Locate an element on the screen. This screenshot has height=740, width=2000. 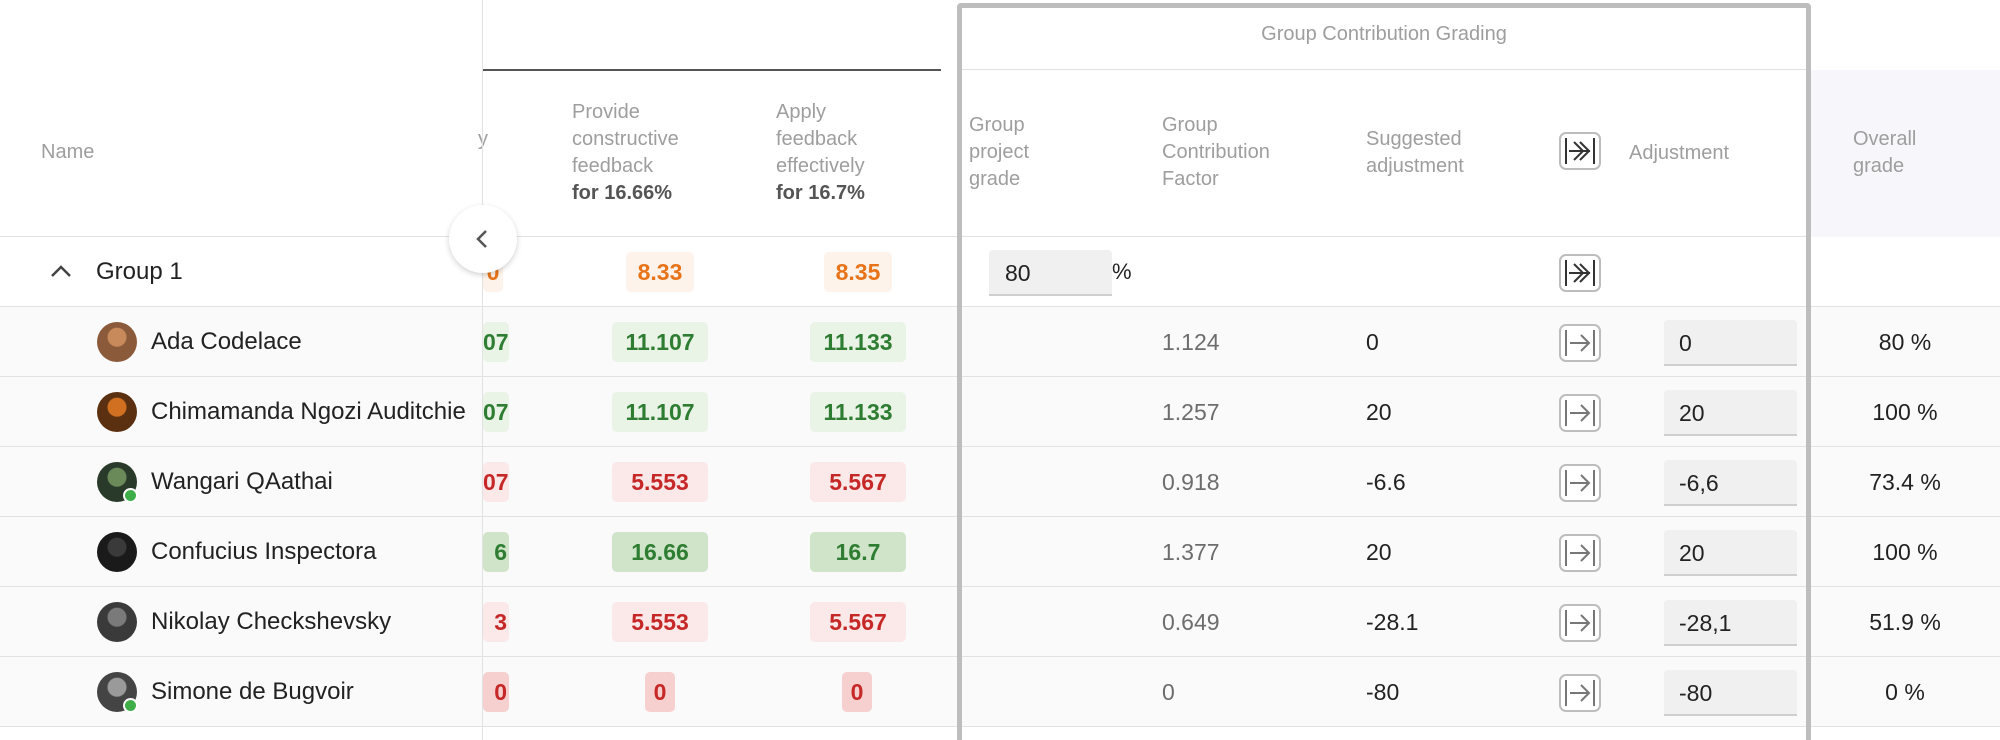
apply-column-weight: for 16.7% is located at coordinates (820, 193).